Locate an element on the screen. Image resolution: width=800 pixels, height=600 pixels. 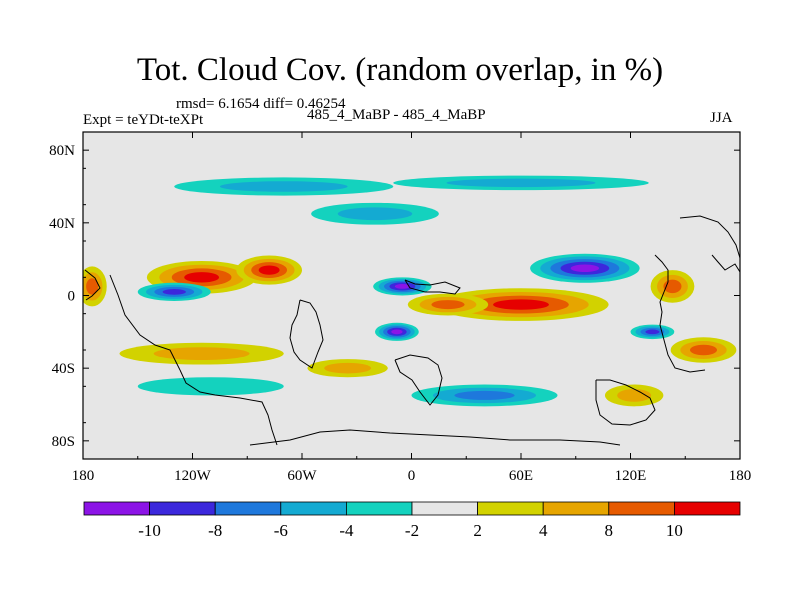
x-tick-label: 60W is located at coordinates (302, 476).